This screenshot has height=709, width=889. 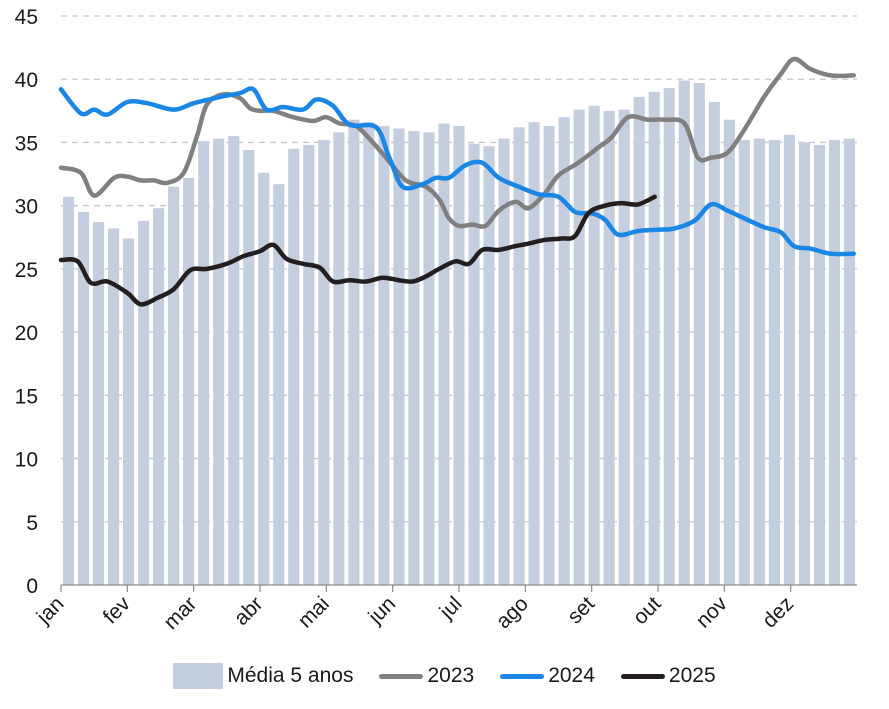 What do you see at coordinates (249, 611) in the screenshot?
I see `x-tick-label: abr` at bounding box center [249, 611].